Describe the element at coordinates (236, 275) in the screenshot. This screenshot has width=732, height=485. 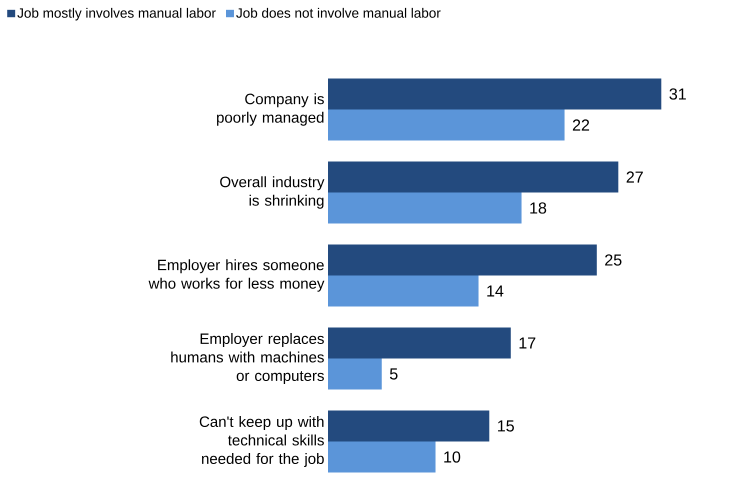
I see `y-tick-label: Employer hires someone who works for less money` at that location.